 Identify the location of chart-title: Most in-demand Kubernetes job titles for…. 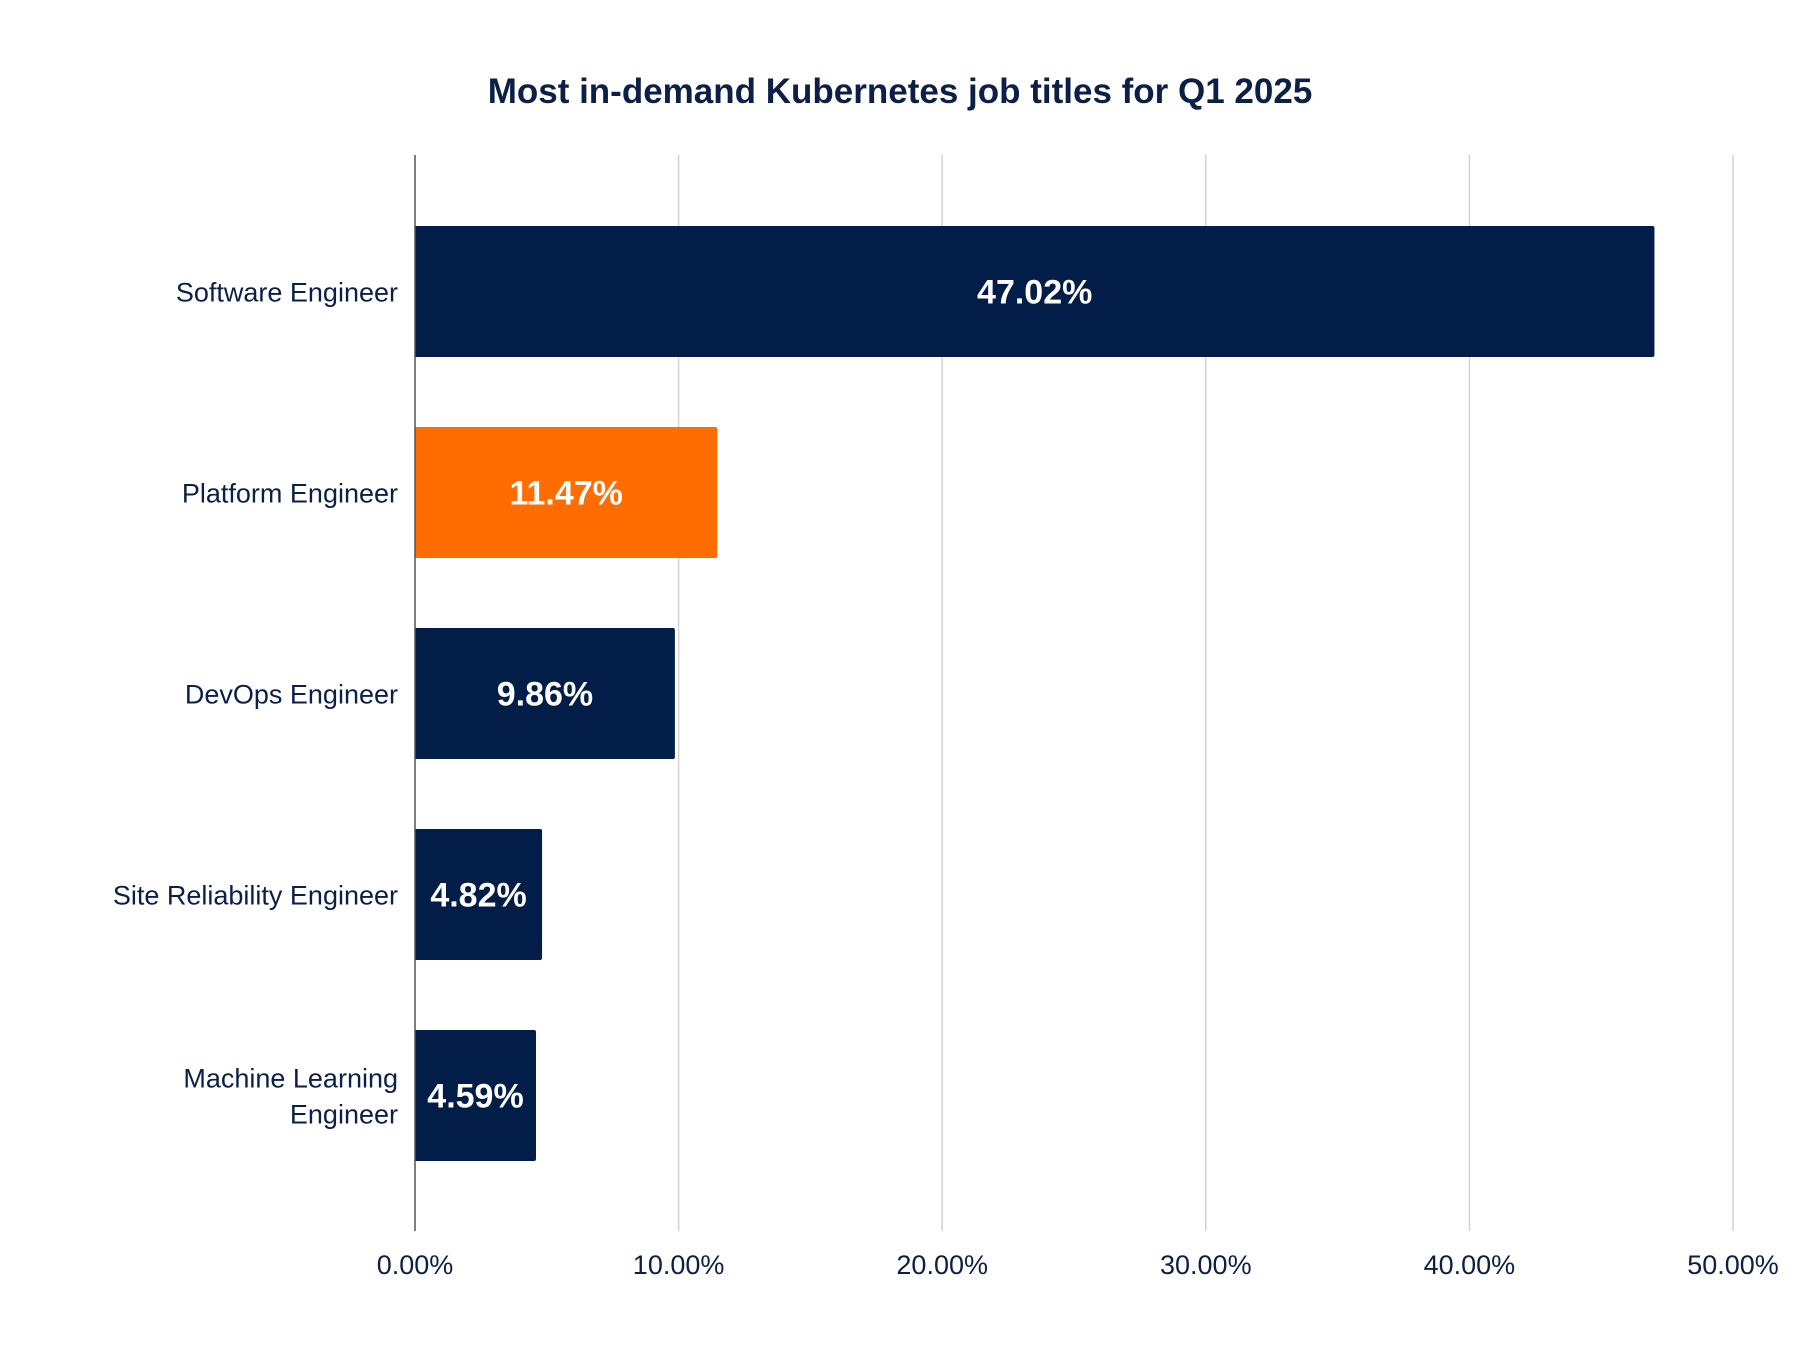
(900, 91).